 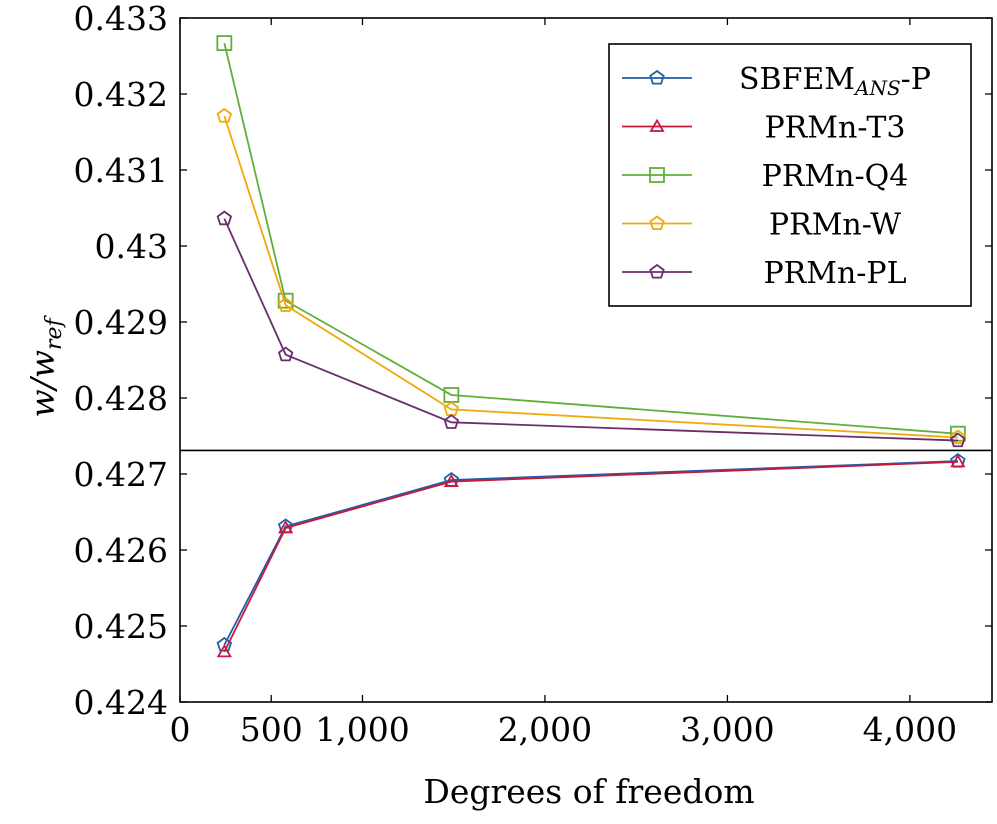 What do you see at coordinates (835, 81) in the screenshot?
I see `legend-label: SBFEMANS-P` at bounding box center [835, 81].